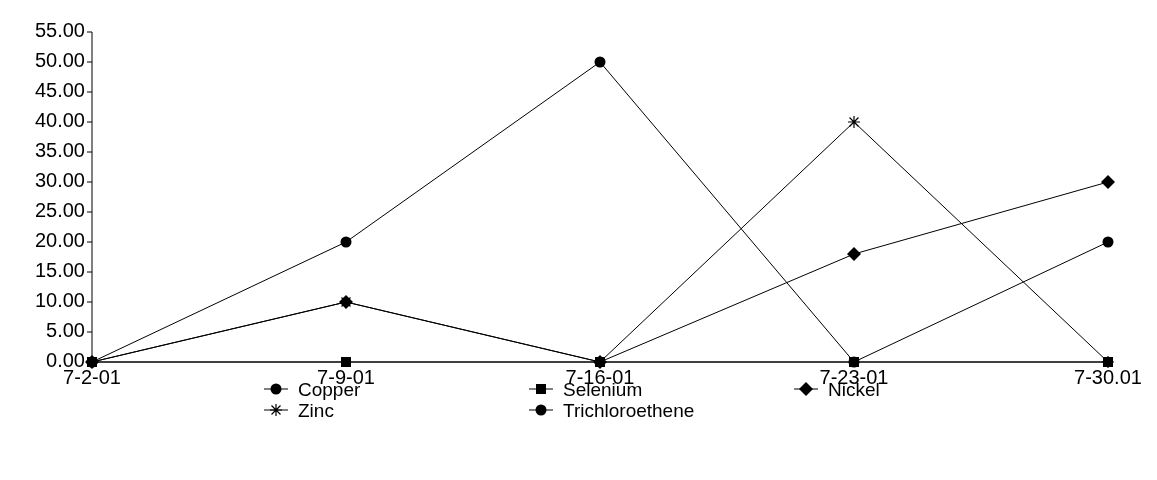 The height and width of the screenshot is (480, 1157). Describe the element at coordinates (629, 410) in the screenshot. I see `legend-label: Trichloroethene` at that location.